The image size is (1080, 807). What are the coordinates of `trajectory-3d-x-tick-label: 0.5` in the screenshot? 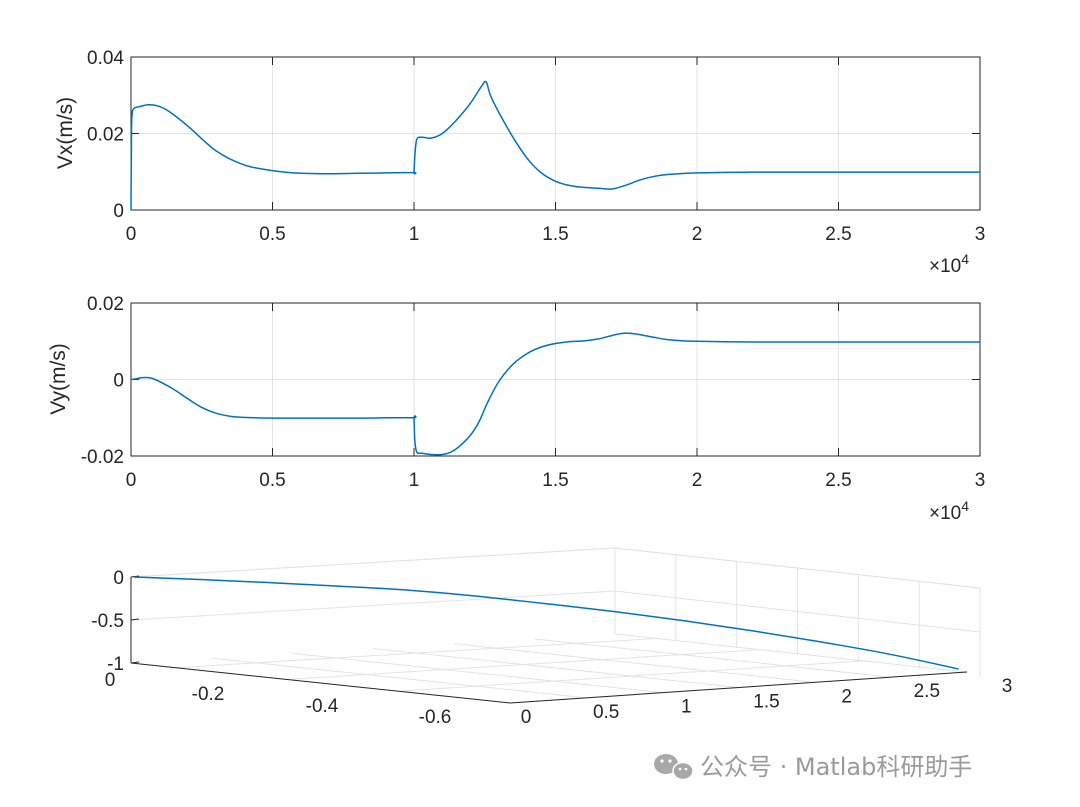 It's located at (606, 712).